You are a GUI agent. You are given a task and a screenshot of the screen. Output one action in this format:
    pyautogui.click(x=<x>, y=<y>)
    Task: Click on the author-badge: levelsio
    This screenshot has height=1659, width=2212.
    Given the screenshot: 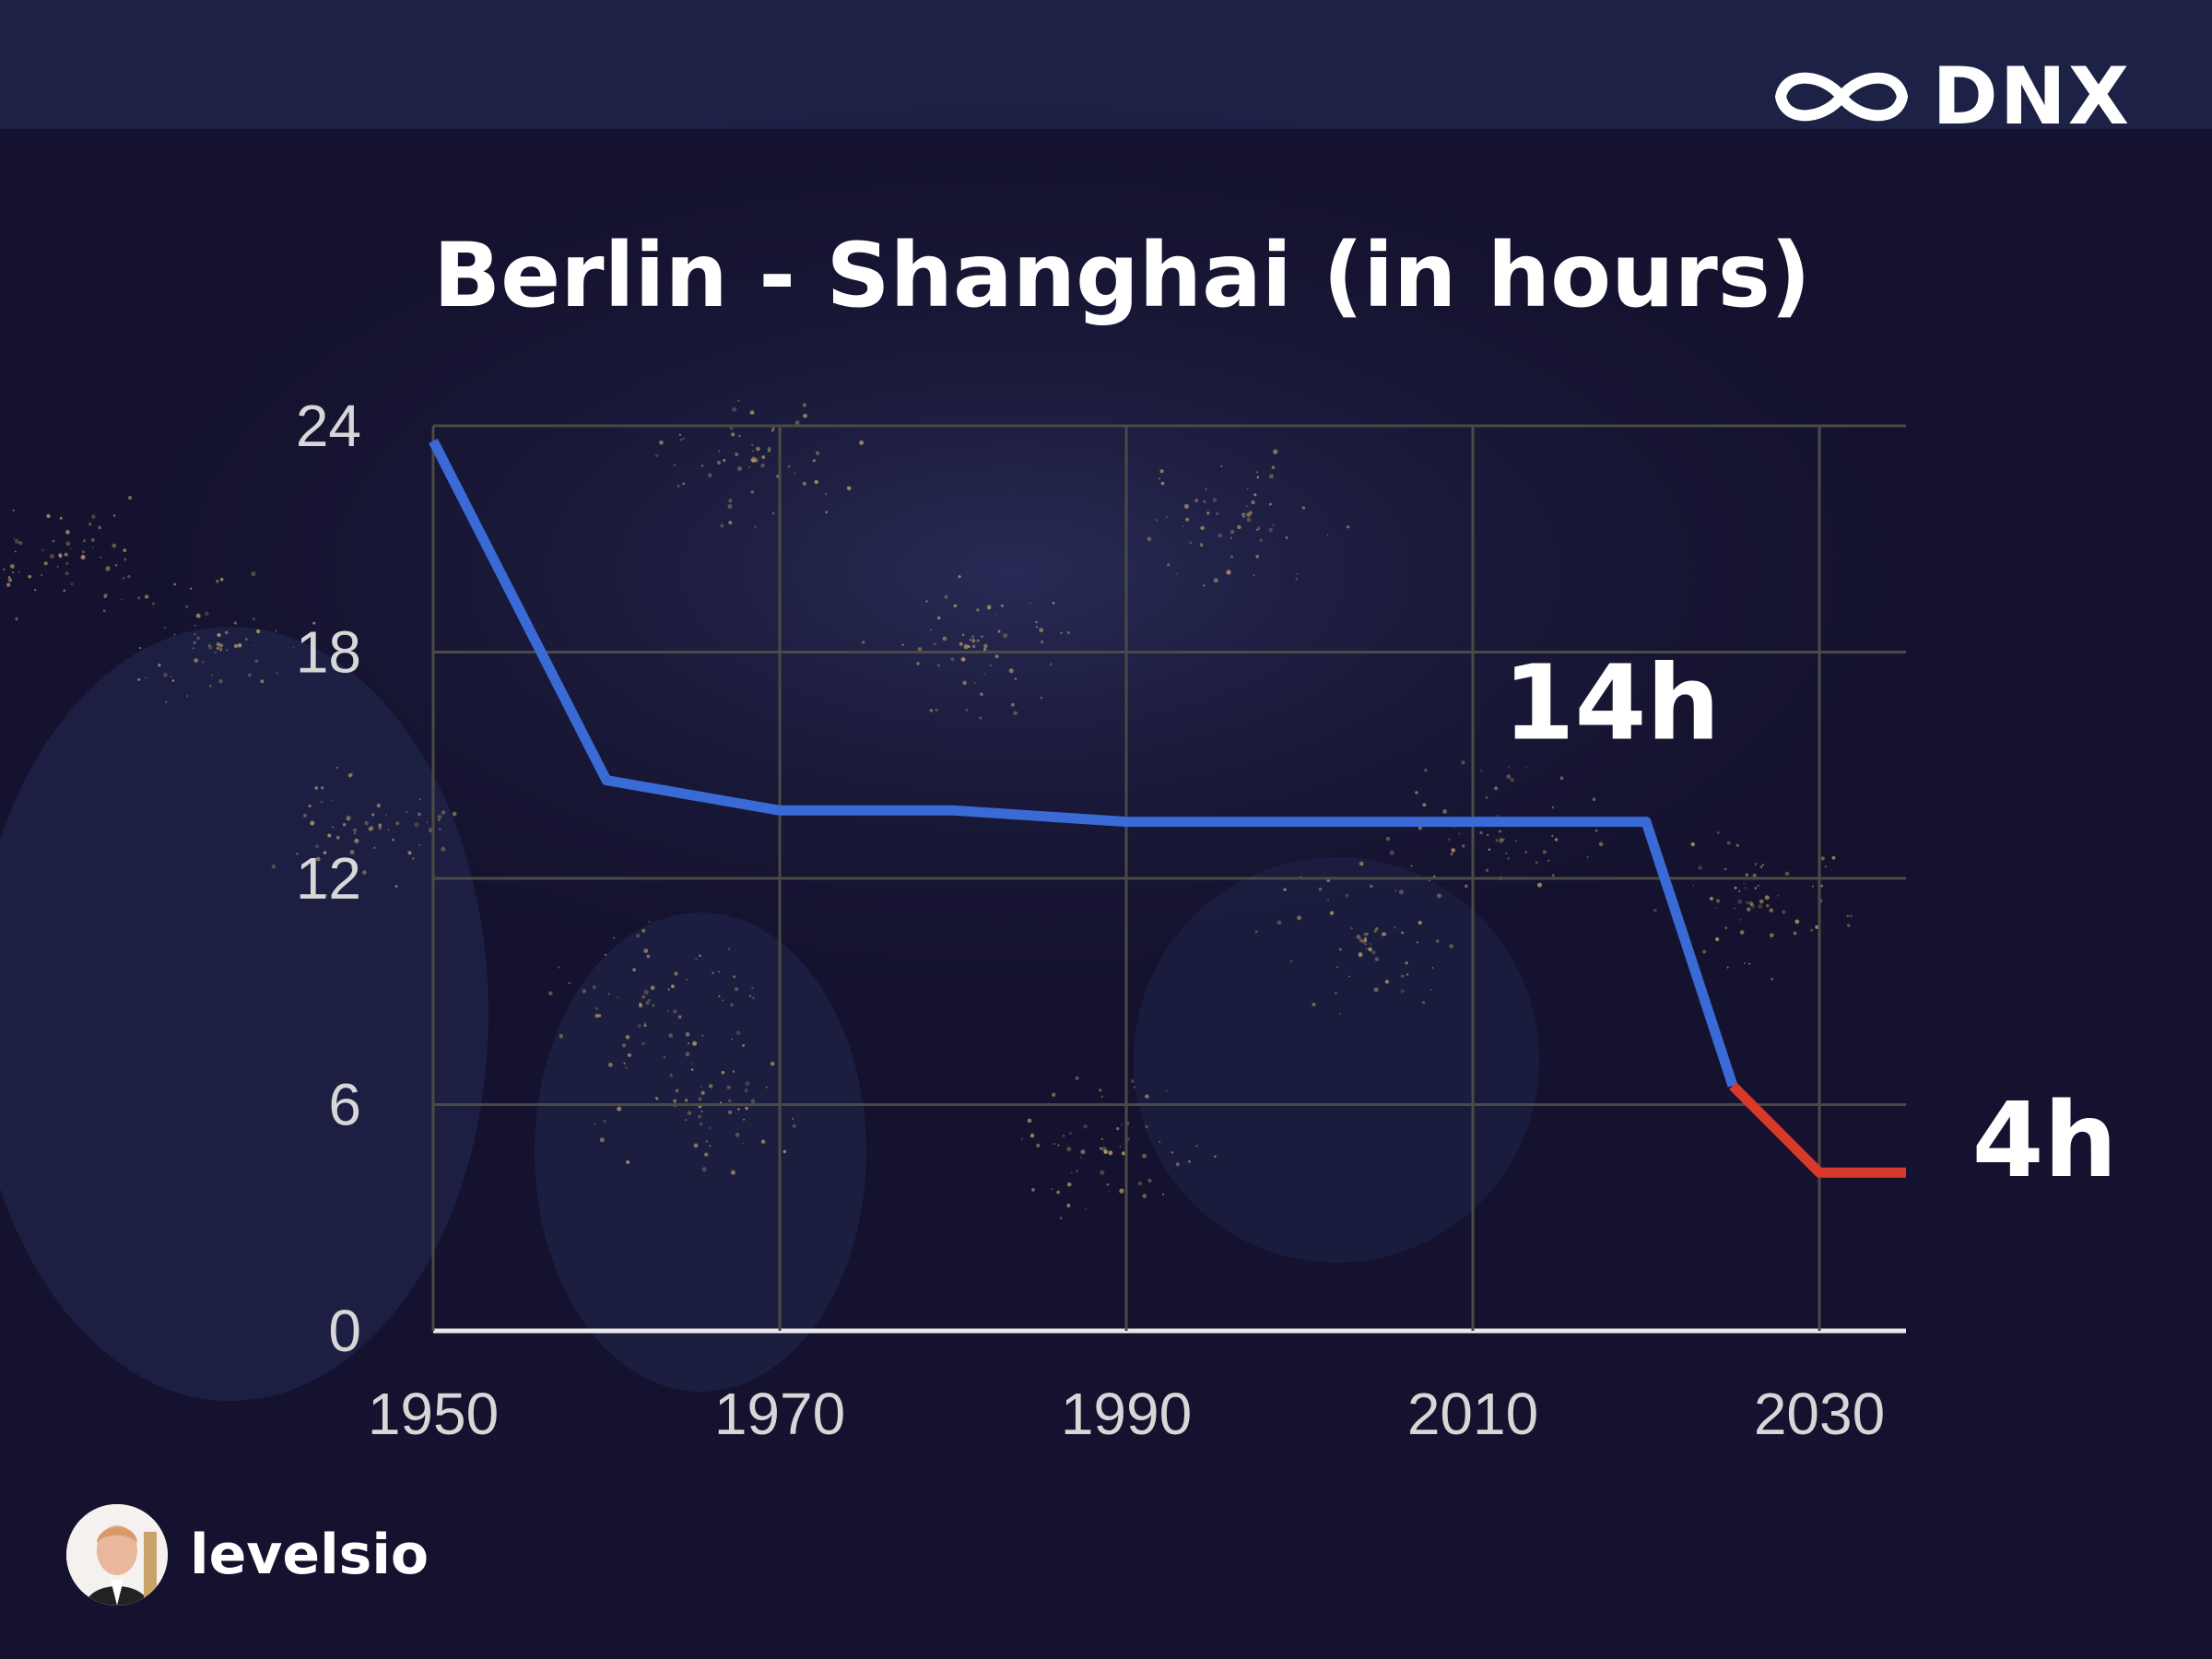 What is the action you would take?
    pyautogui.click(x=247, y=1555)
    